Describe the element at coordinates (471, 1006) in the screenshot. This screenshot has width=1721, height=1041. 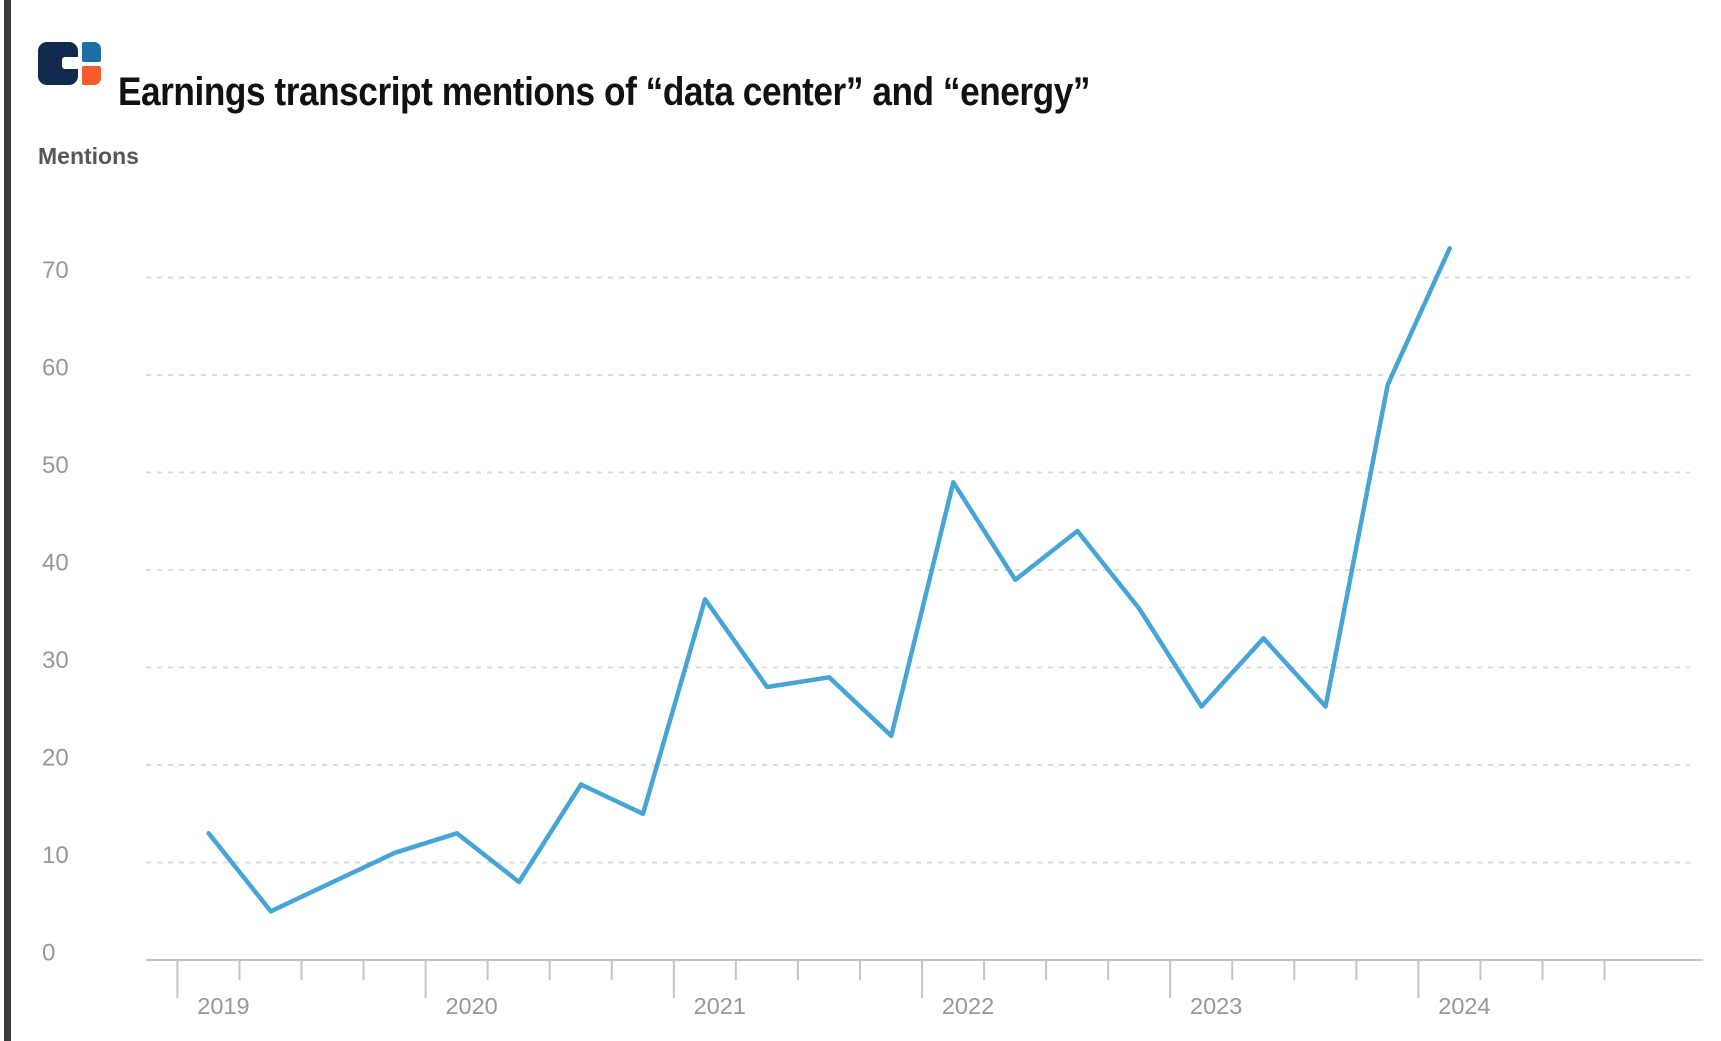
I see `x-axis-label-2020: 2020` at that location.